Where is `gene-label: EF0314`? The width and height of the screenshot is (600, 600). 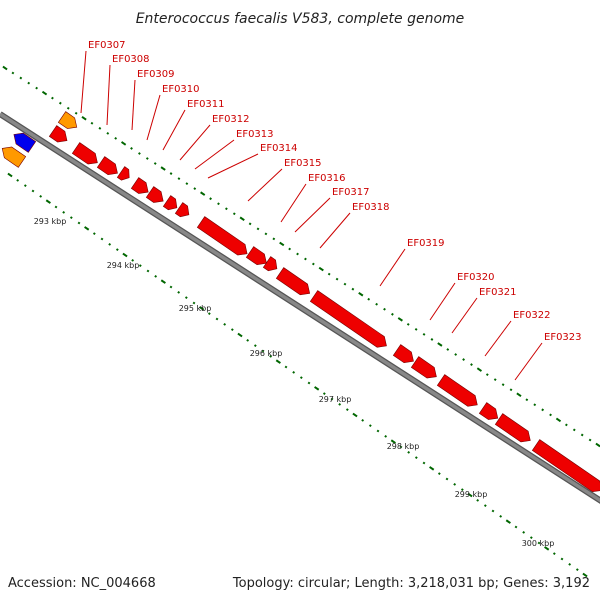
gene-label: EF0314 is located at coordinates (279, 148).